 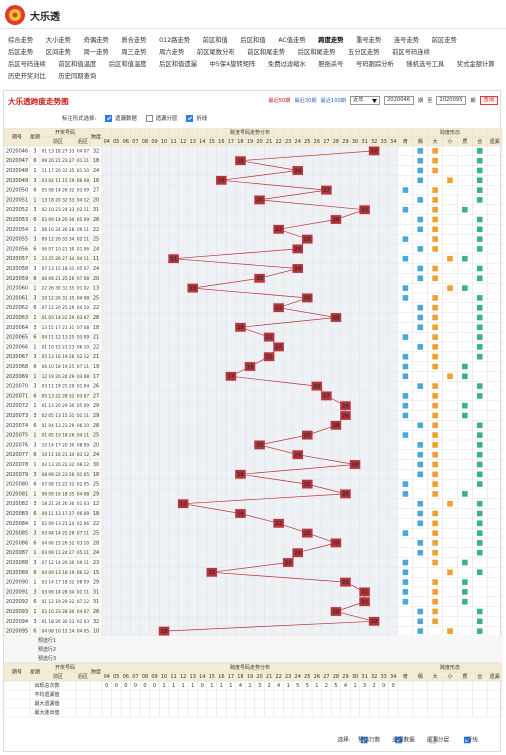 What do you see at coordinates (17, 445) in the screenshot?
I see `period: 2020076` at bounding box center [17, 445].